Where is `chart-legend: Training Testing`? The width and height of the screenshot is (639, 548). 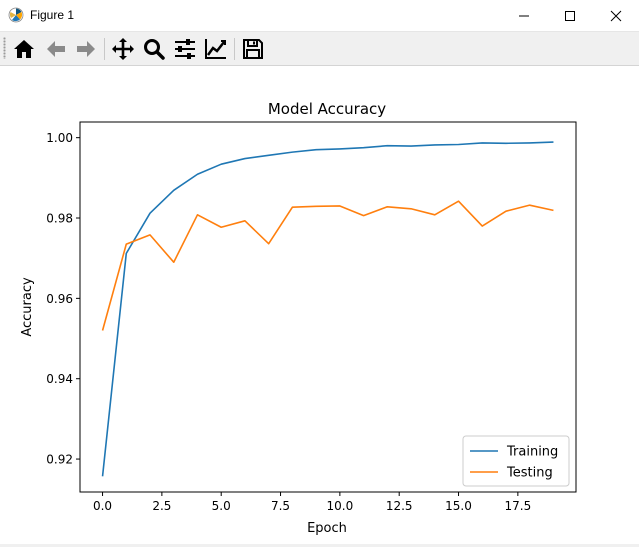 chart-legend: Training Testing is located at coordinates (516, 461).